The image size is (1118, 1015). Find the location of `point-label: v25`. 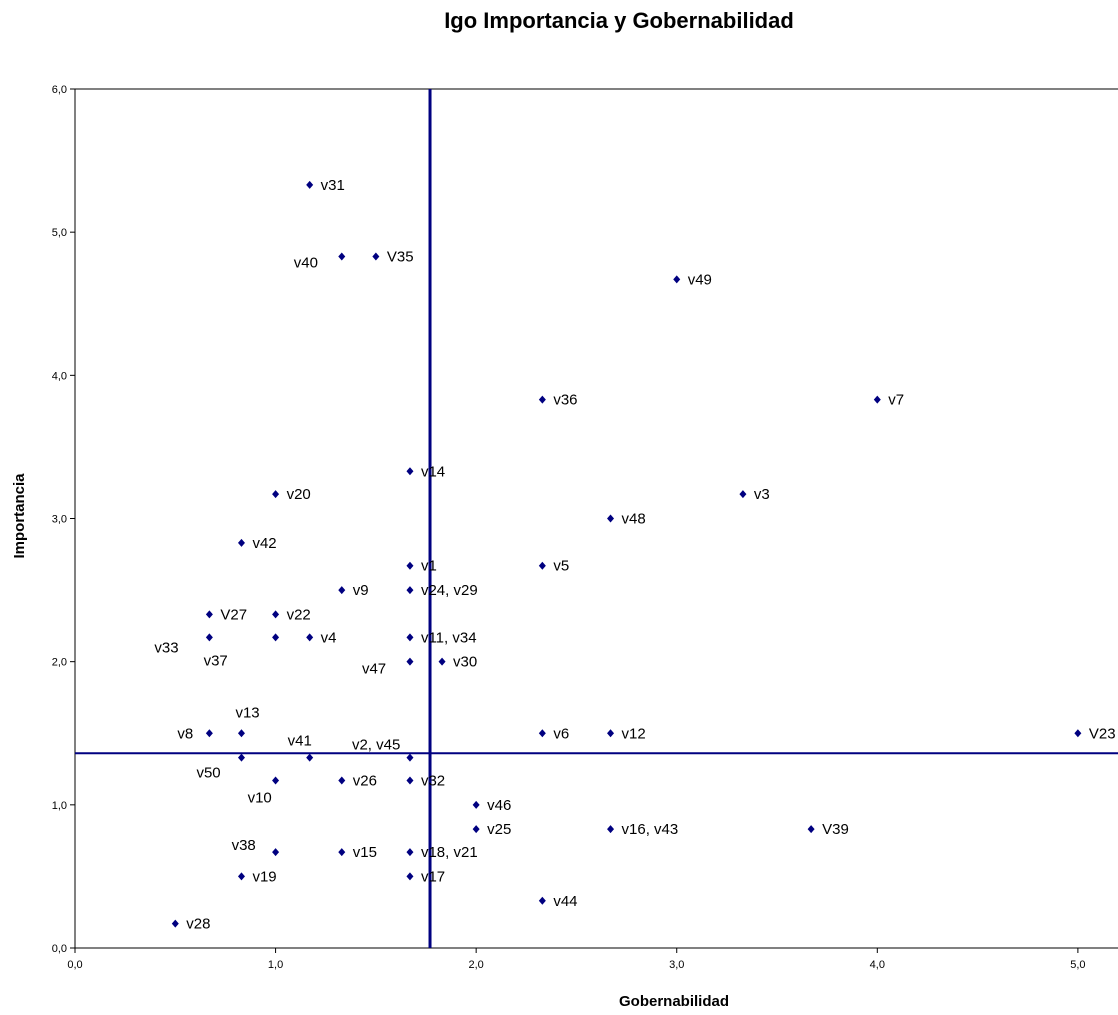

point-label: v25 is located at coordinates (499, 829).